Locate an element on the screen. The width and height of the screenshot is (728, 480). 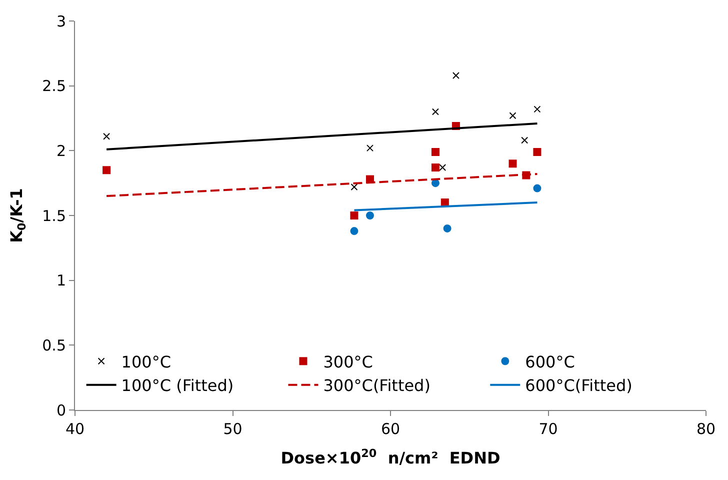
x-tick-label: 40 is located at coordinates (75, 429).